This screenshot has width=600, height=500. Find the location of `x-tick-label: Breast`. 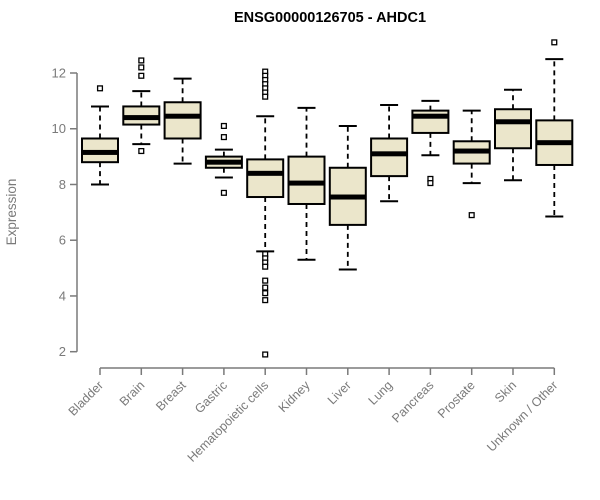

x-tick-label: Breast is located at coordinates (171, 396).